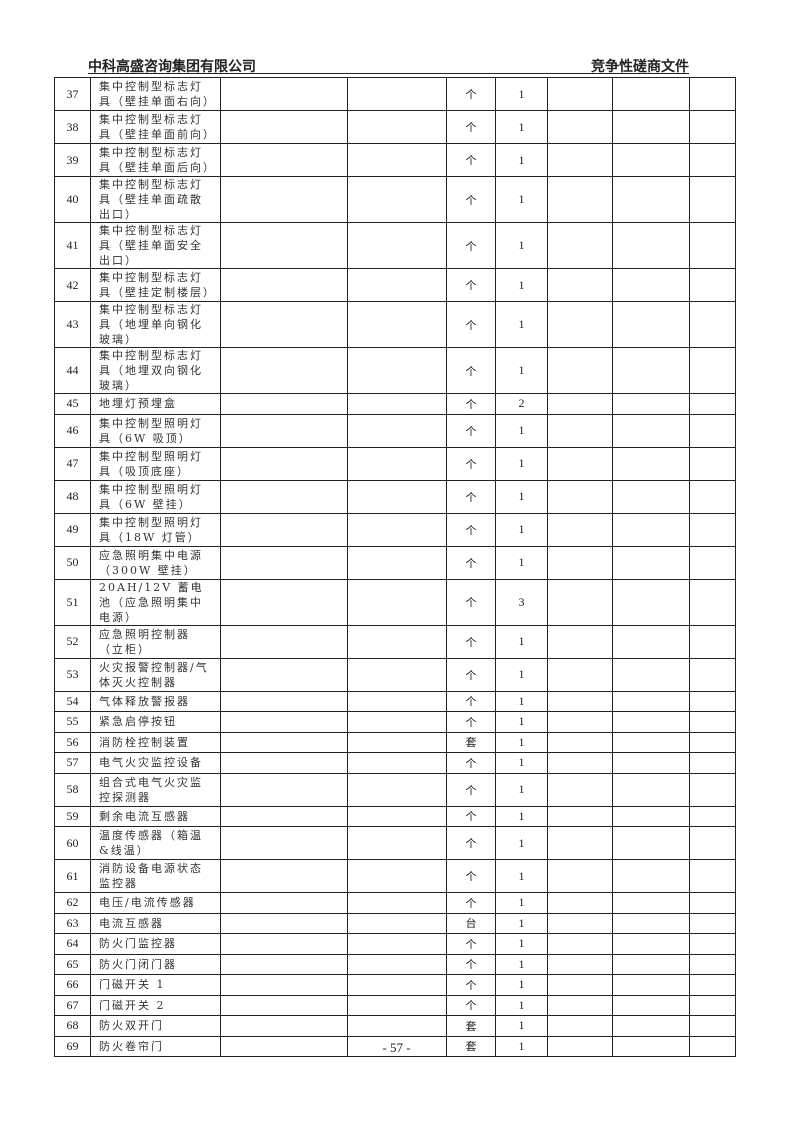  Describe the element at coordinates (395, 602) in the screenshot. I see `table-row: 51 20AH/12V 蓄电池（应急照明集中电源） 个 3` at that location.